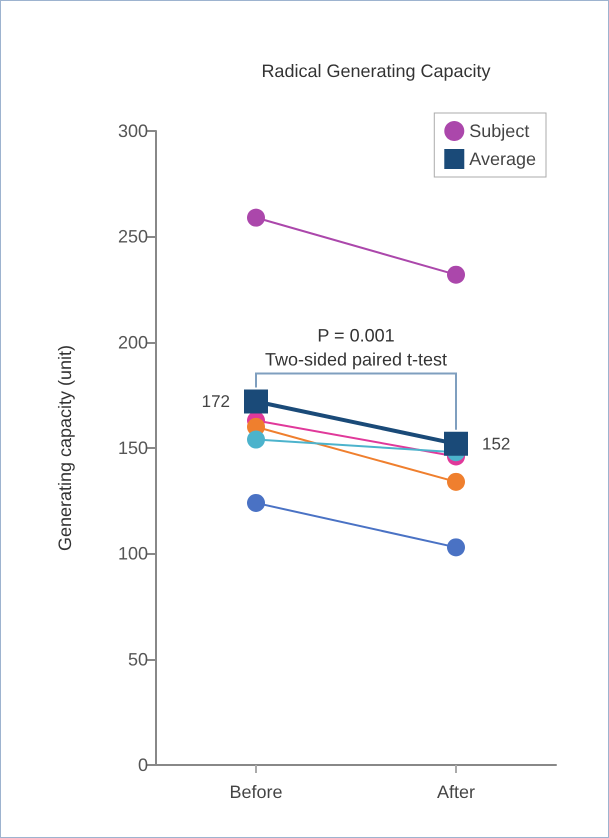  Describe the element at coordinates (356, 360) in the screenshot. I see `annotation: Two-sided paired t-test` at that location.